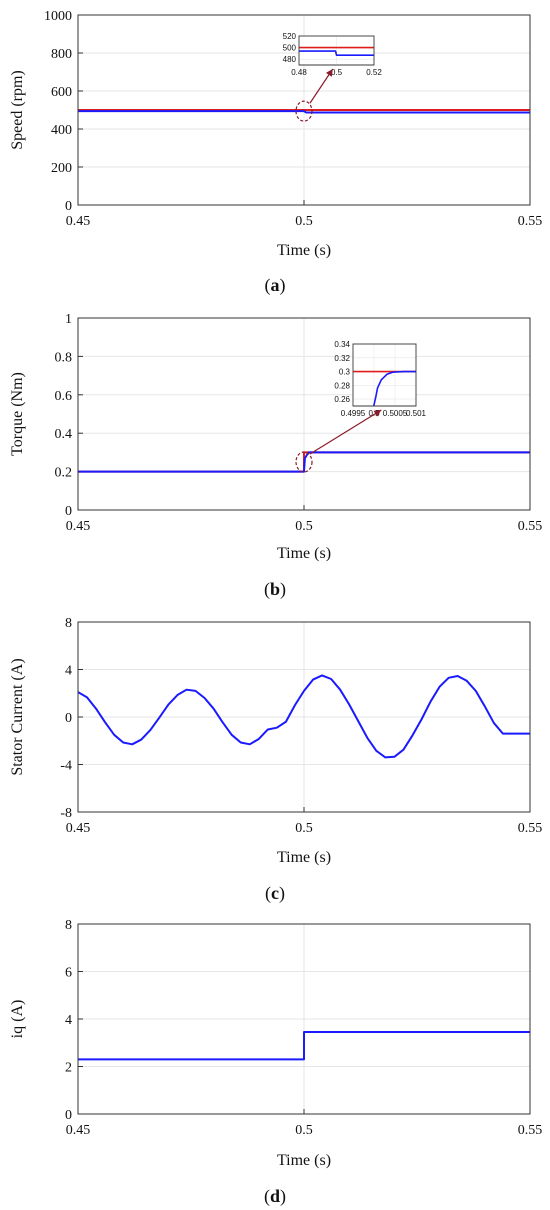 Image resolution: width=550 pixels, height=1210 pixels. I want to click on y-tick-label: 6, so click(68, 973).